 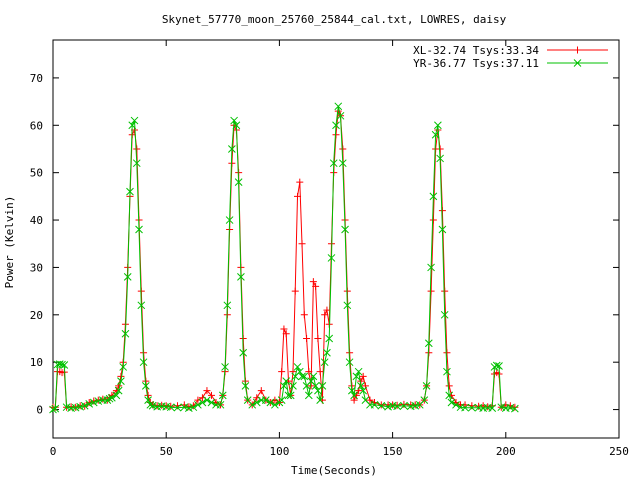 What do you see at coordinates (9, 242) in the screenshot?
I see `y-axis-label: Power (Kelvin)` at bounding box center [9, 242].